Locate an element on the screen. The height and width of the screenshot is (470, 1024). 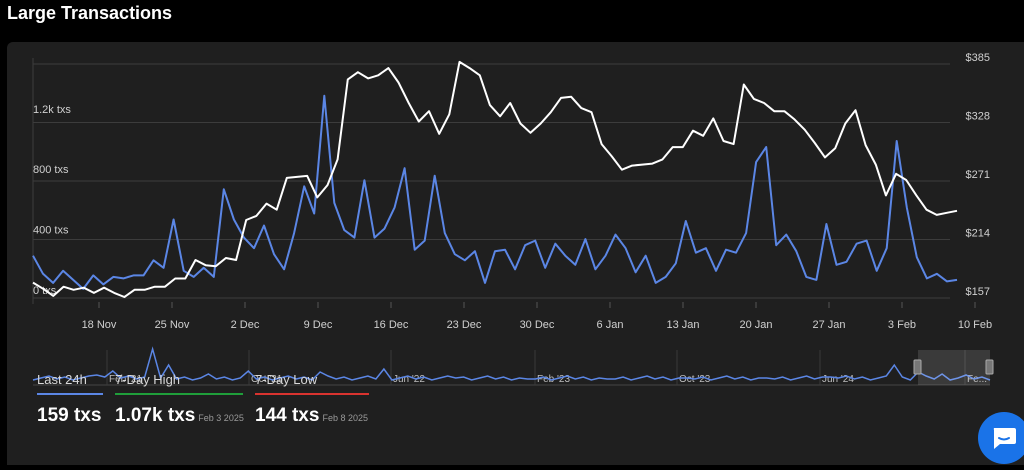
x-tick-label: 2 Dec is located at coordinates (245, 325).